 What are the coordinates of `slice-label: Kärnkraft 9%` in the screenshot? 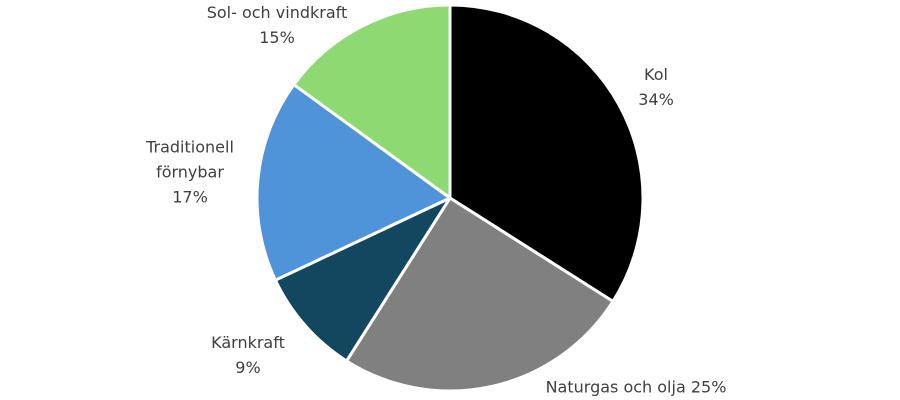 It's located at (248, 355).